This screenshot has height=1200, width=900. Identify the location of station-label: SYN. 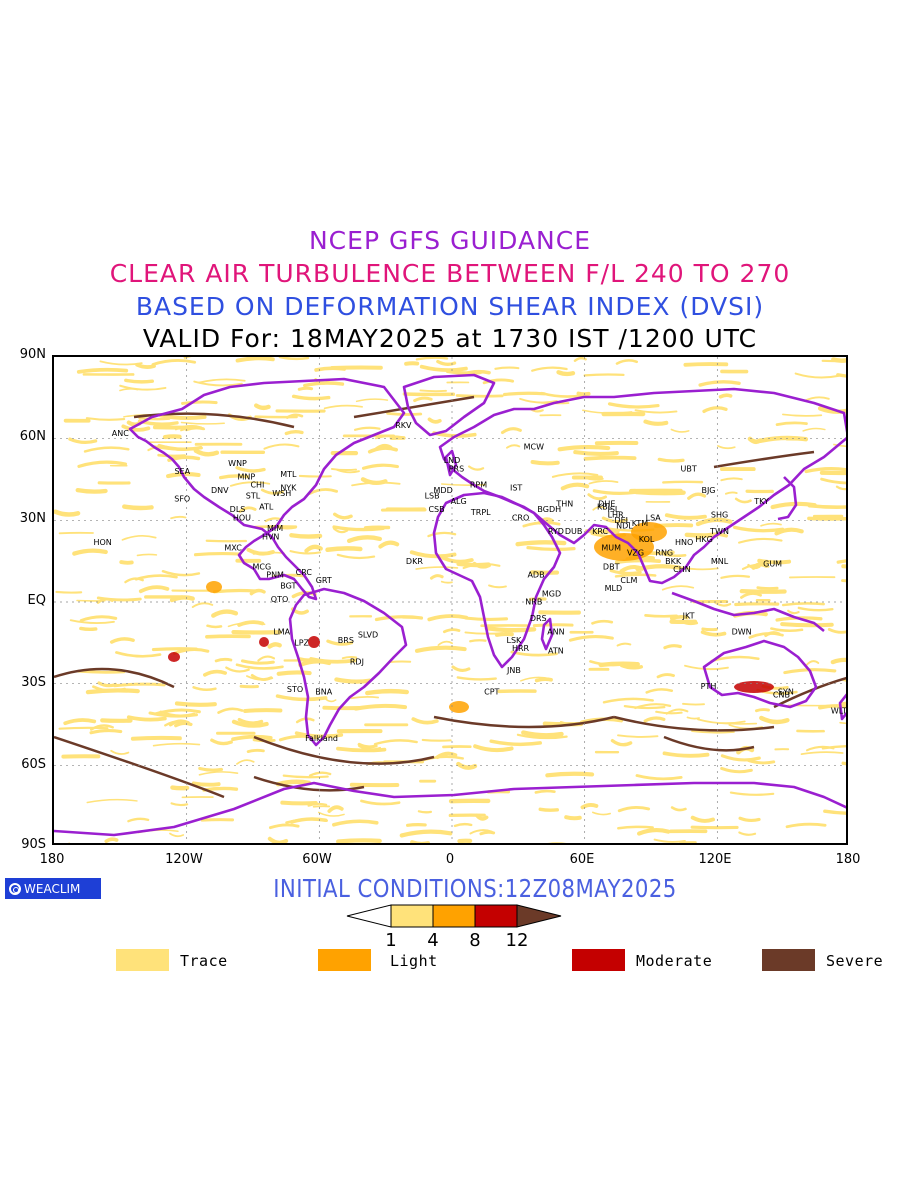
(786, 692).